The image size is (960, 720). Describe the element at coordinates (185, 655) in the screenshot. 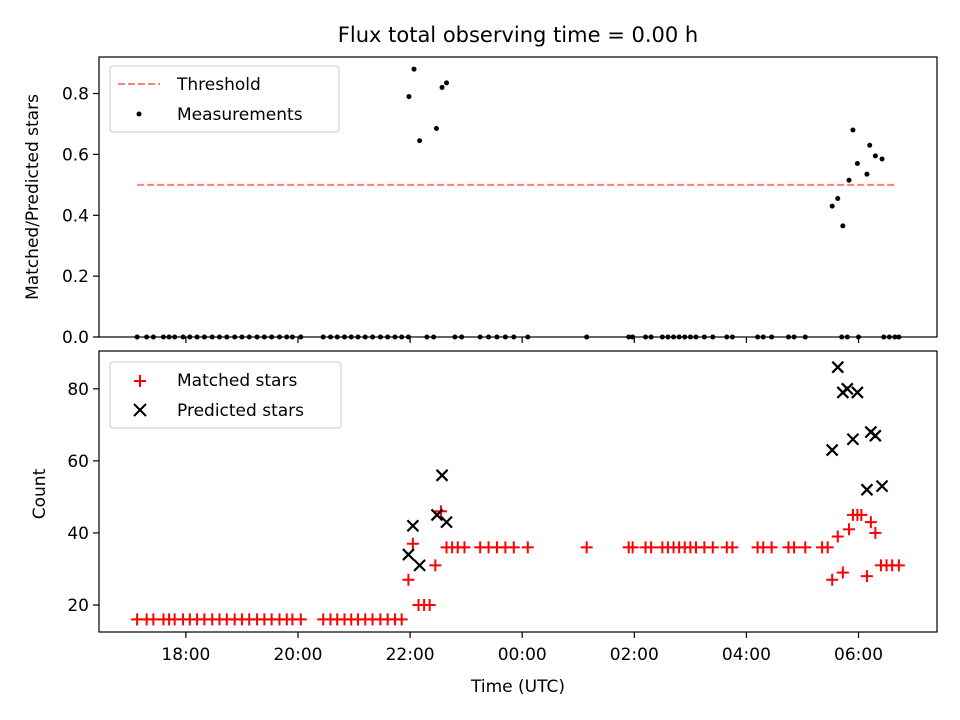

I see `x-tick-label: 18:00` at that location.